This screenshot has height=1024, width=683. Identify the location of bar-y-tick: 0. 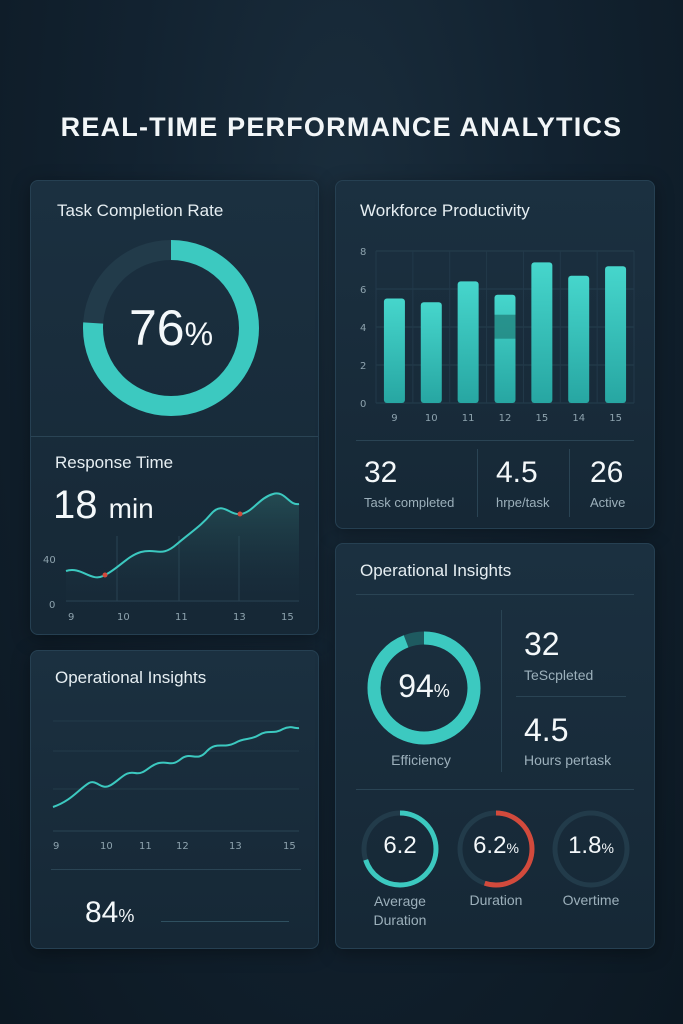
(363, 404).